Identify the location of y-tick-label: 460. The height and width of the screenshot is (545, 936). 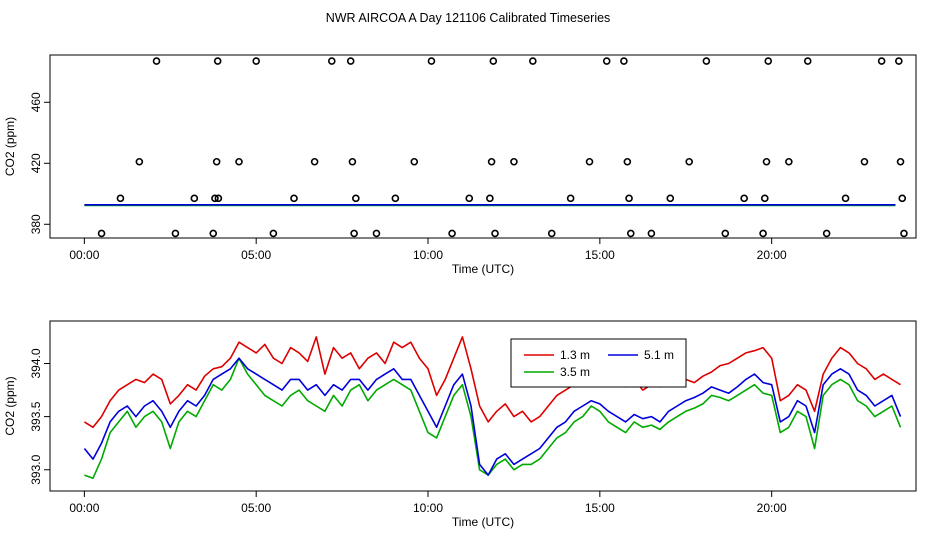
(36, 102).